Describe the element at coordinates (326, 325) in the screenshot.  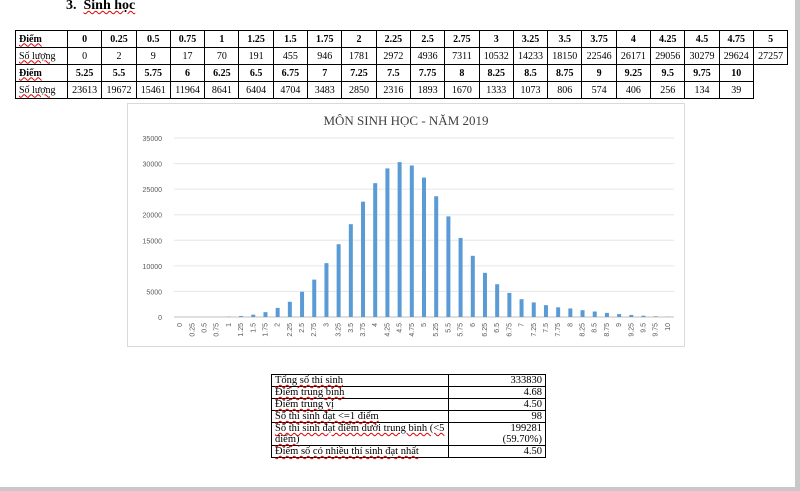
I see `x-tick-label: 3` at that location.